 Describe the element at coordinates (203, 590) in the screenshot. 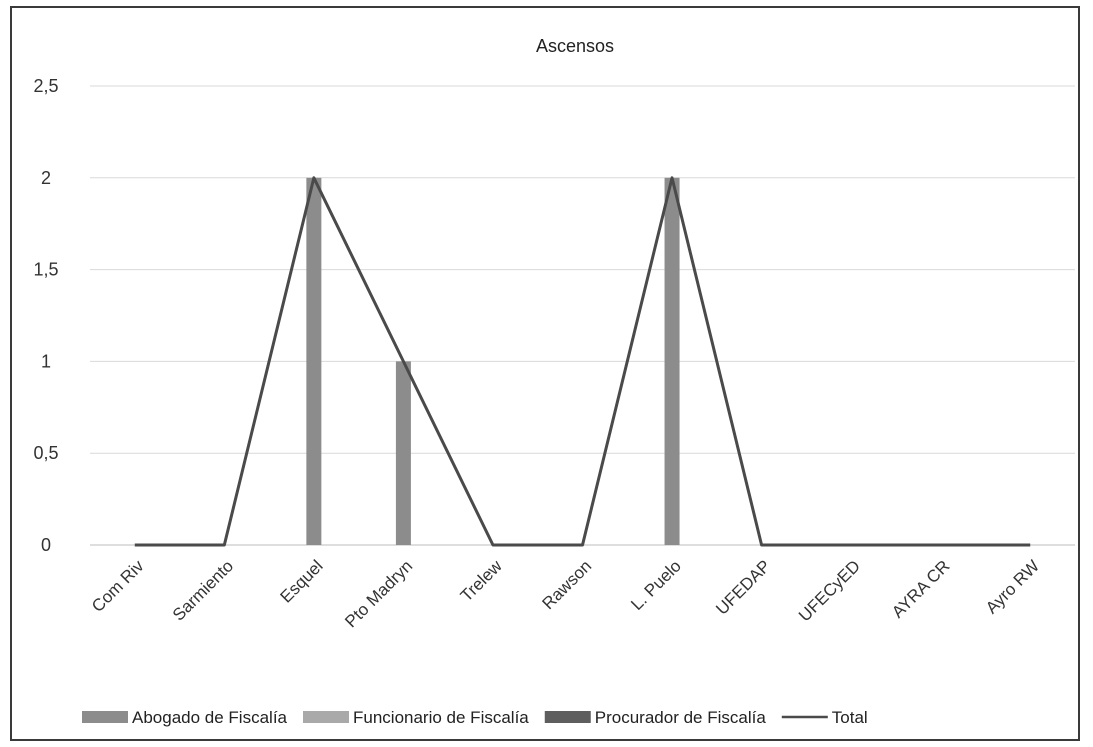

I see `x-tick-label: Sarmiento` at that location.